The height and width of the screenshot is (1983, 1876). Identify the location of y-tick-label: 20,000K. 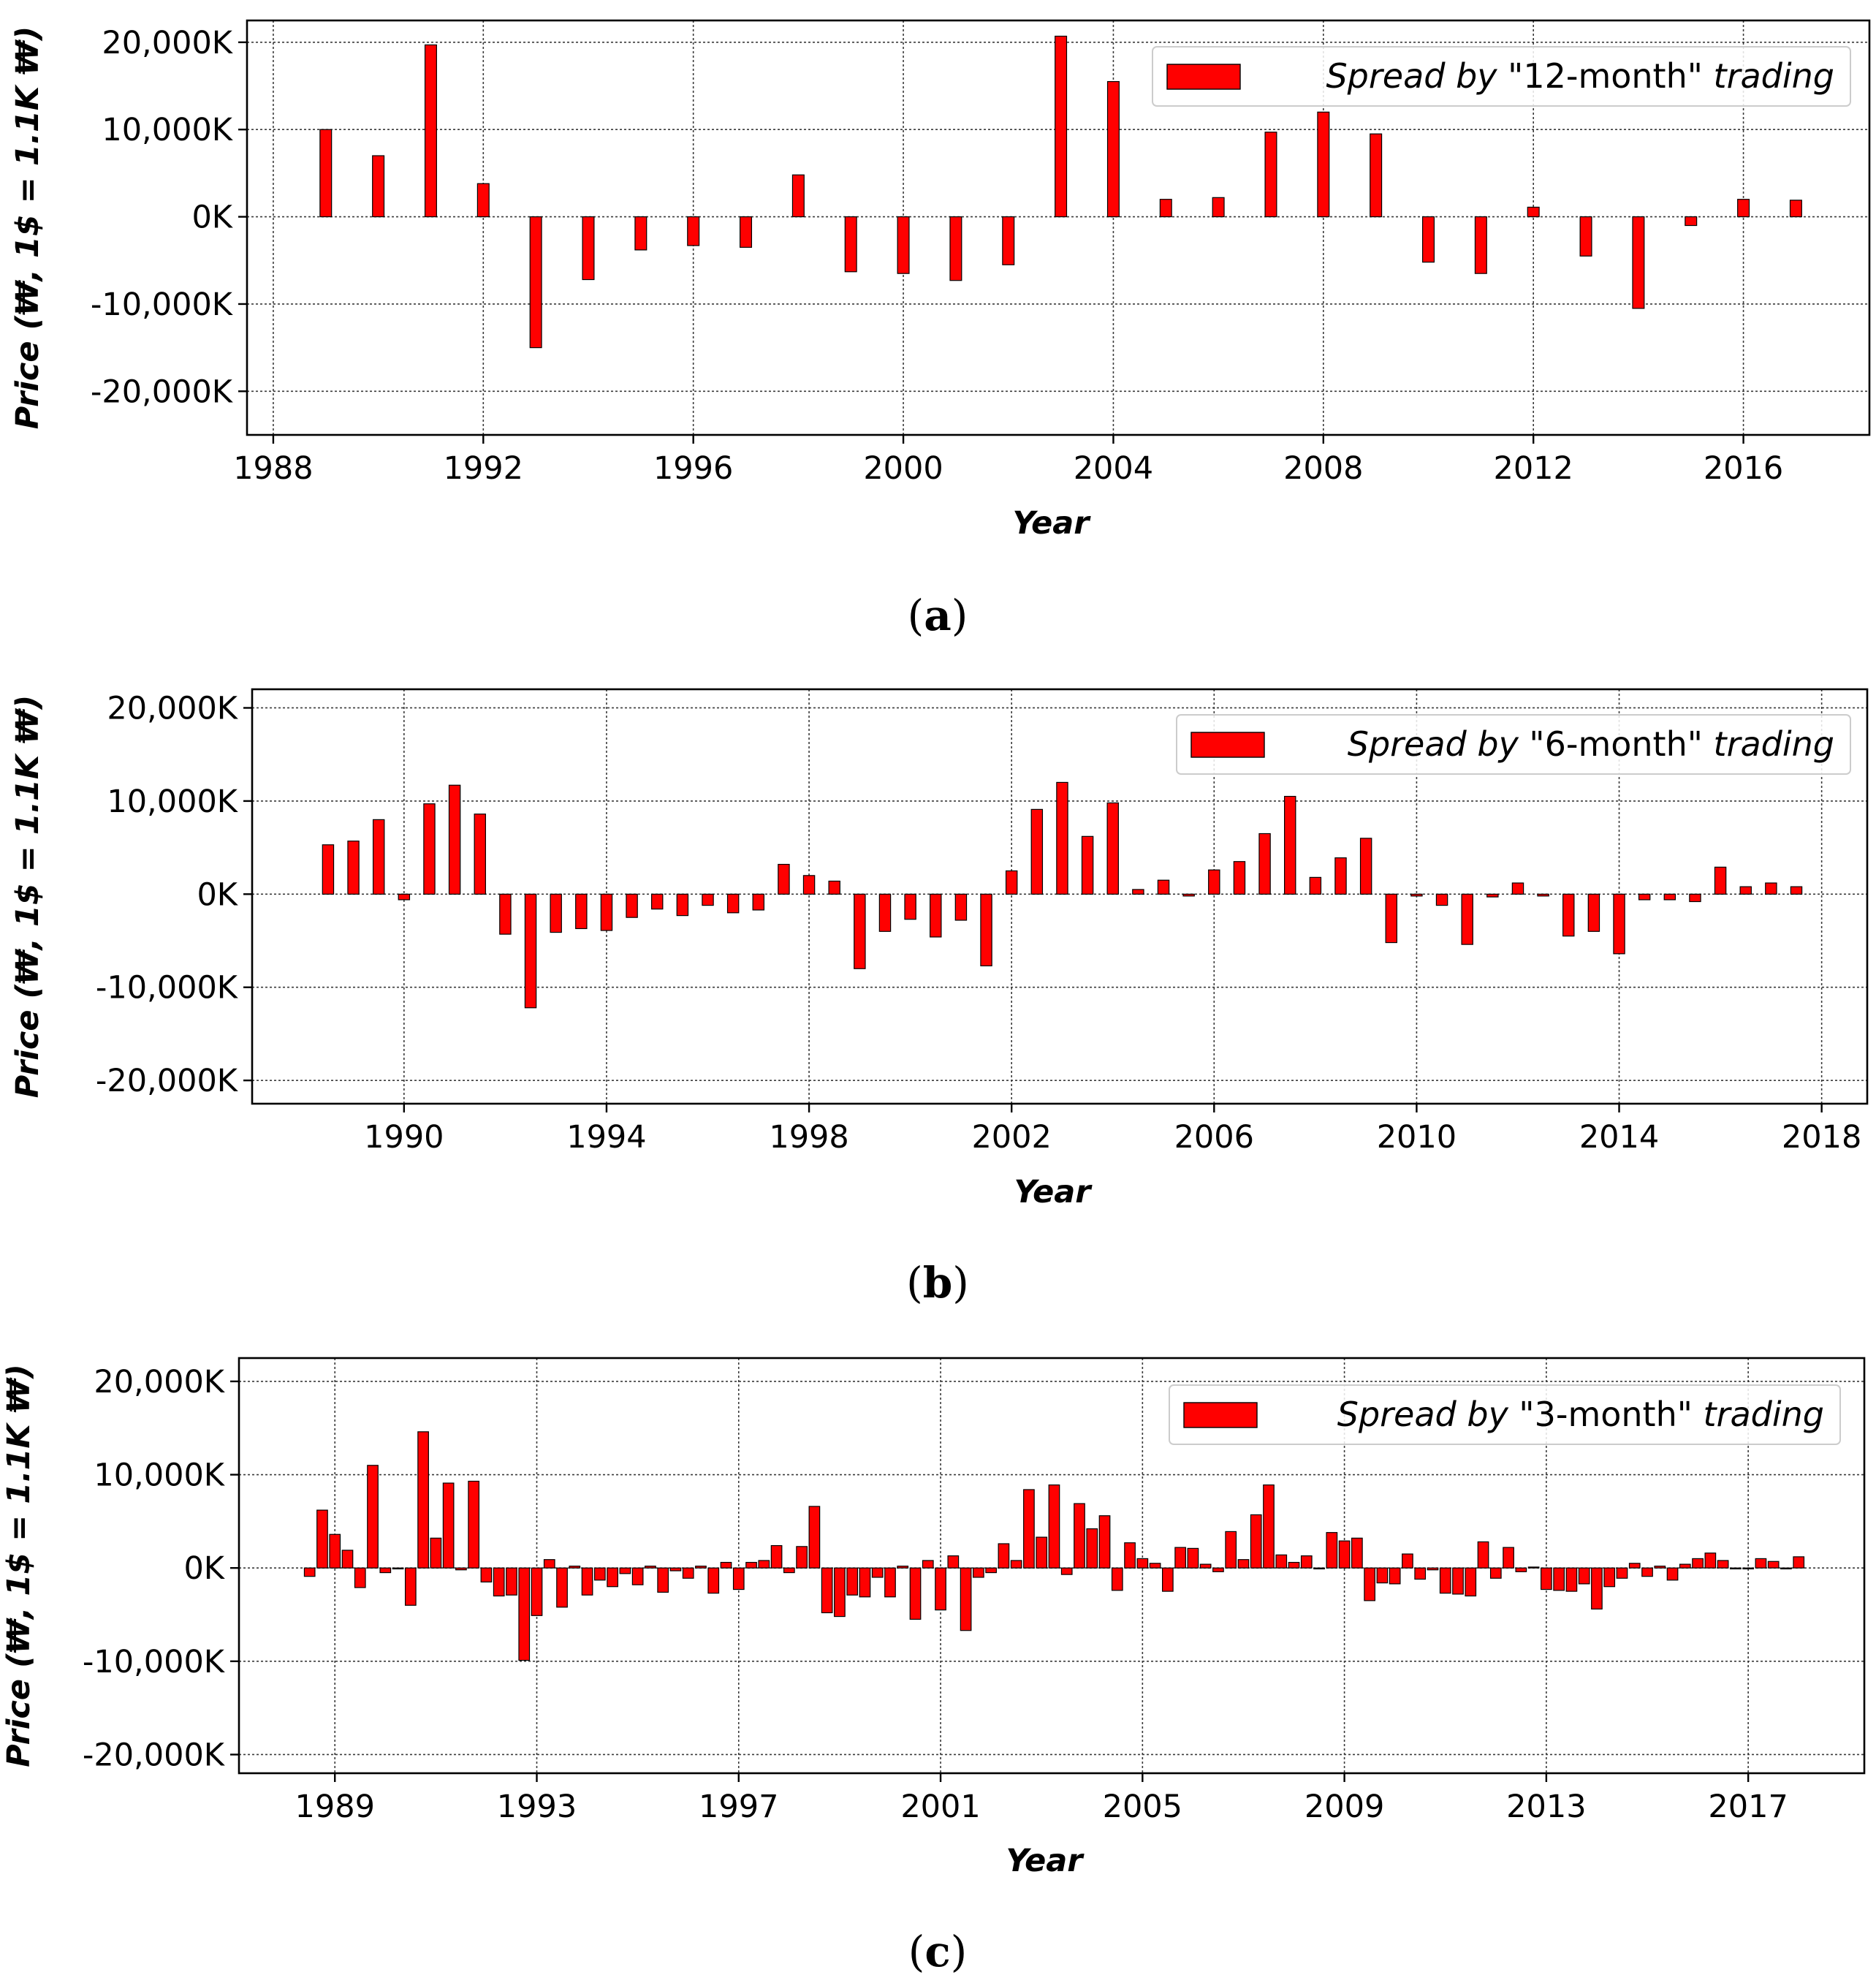
(160, 1382).